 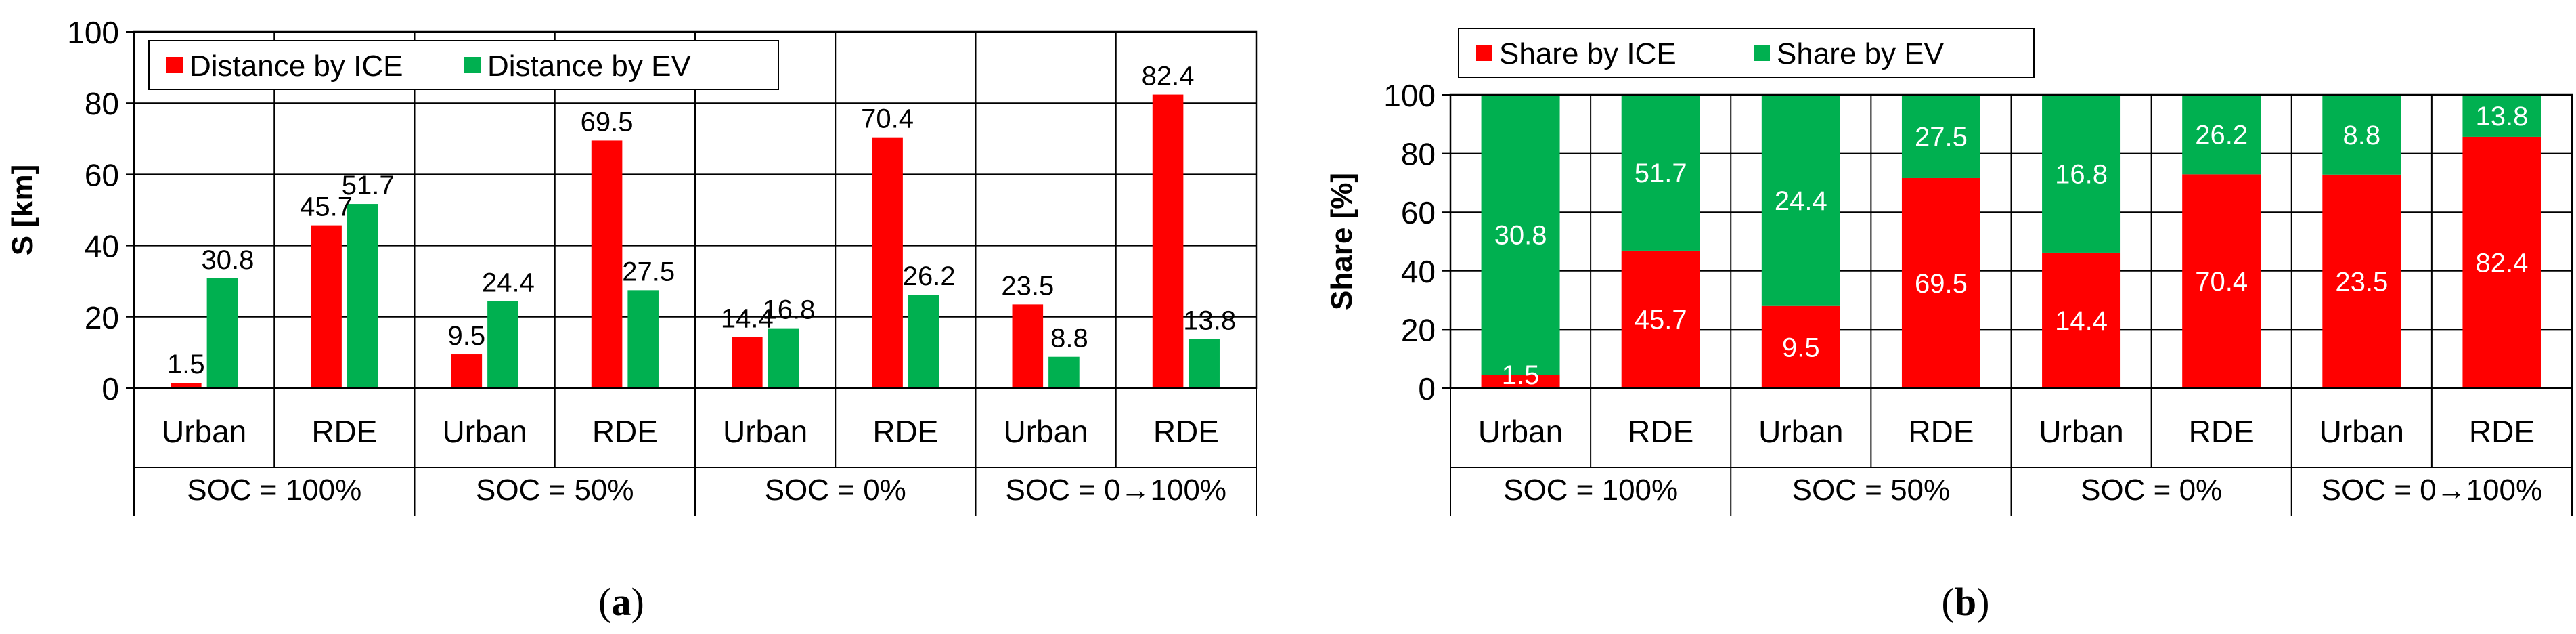 What do you see at coordinates (110, 389) in the screenshot?
I see `y-tick-label: 0` at bounding box center [110, 389].